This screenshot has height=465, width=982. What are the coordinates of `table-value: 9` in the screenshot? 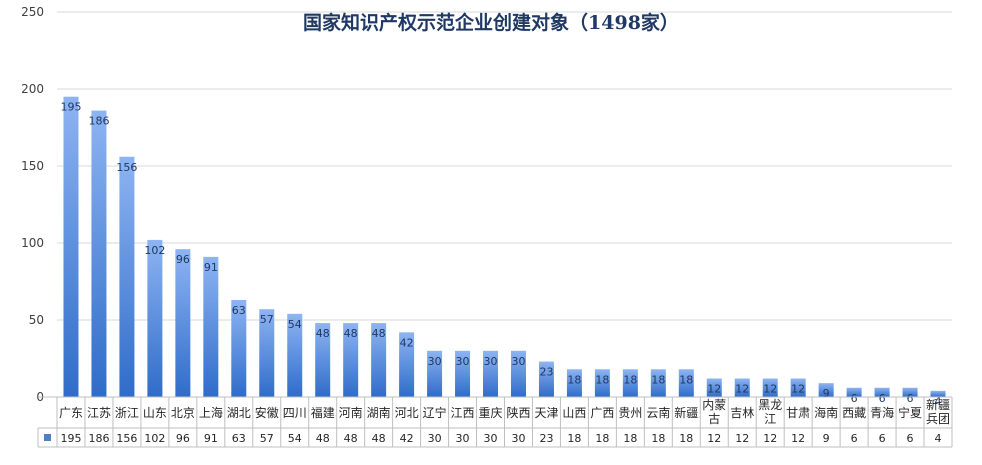 It's located at (826, 438).